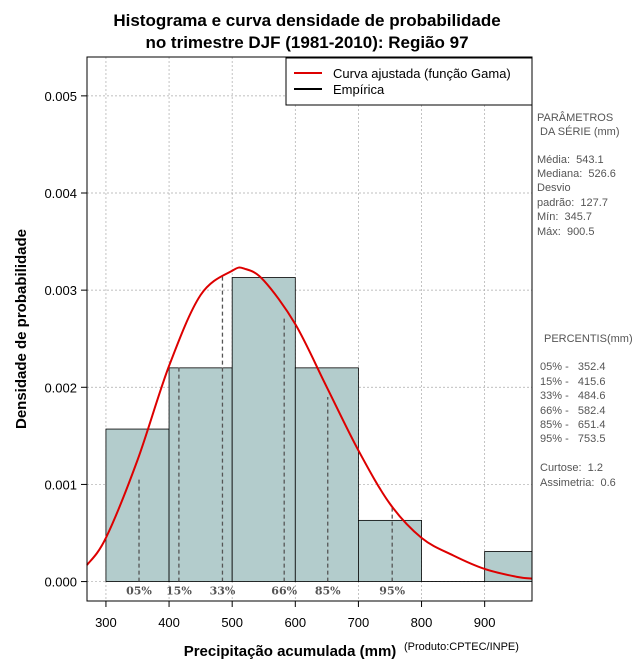 This screenshot has height=660, width=640. Describe the element at coordinates (60, 484) in the screenshot. I see `y-tick-label: 0.001` at that location.